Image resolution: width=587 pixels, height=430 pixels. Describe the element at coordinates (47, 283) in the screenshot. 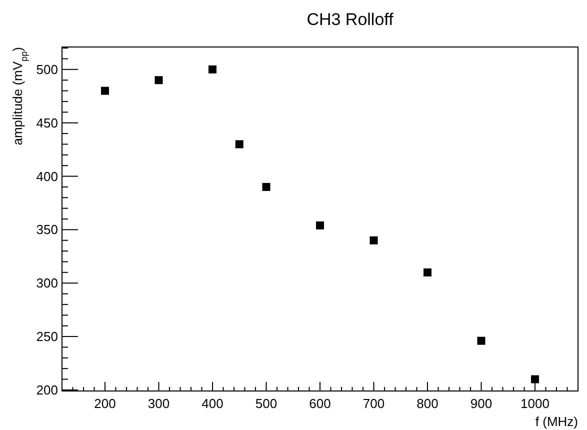

I see `y-tick-label: 300` at that location.